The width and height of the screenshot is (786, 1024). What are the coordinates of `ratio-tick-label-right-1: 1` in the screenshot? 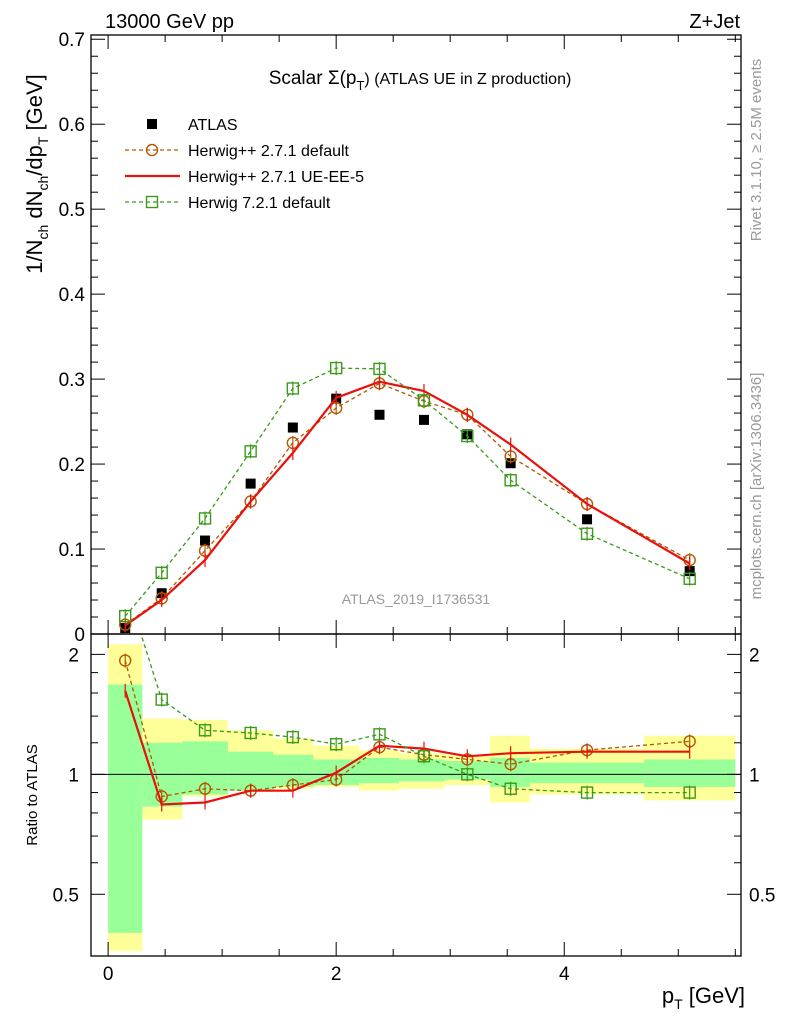 It's located at (754, 775).